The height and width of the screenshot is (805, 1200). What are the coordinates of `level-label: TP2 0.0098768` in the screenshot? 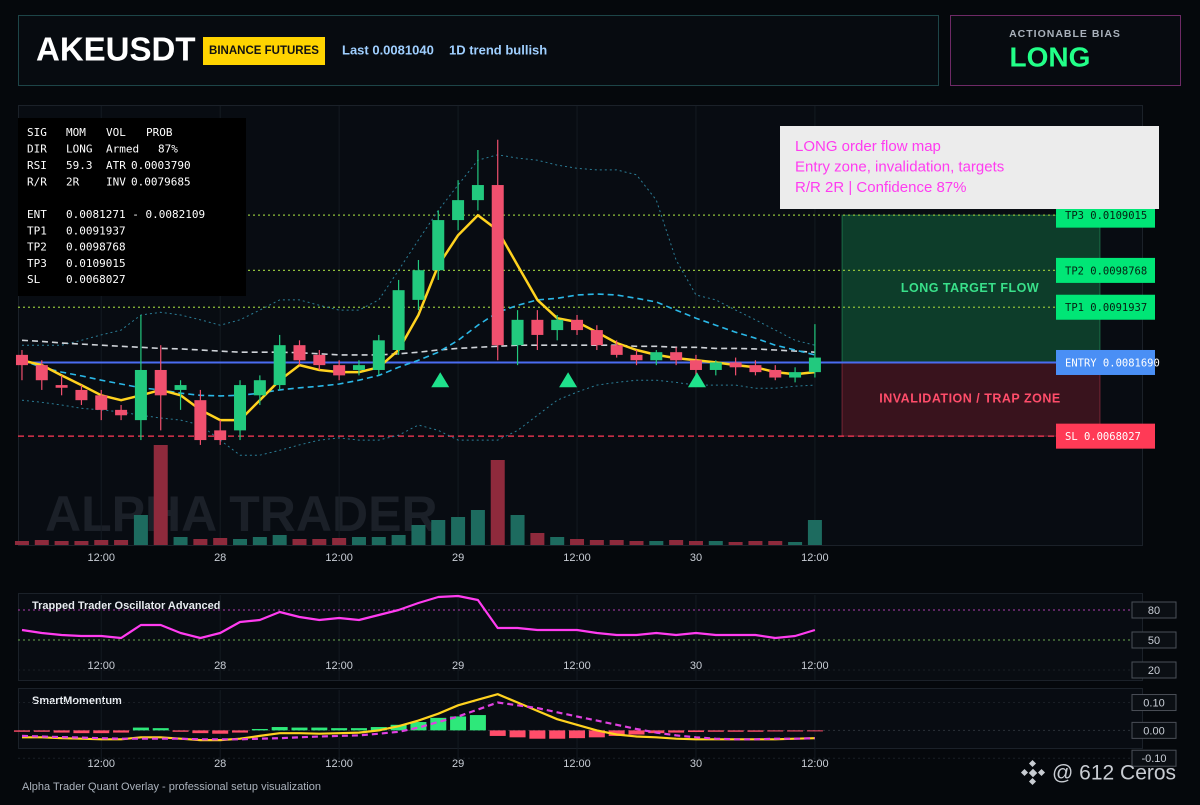 It's located at (1106, 271).